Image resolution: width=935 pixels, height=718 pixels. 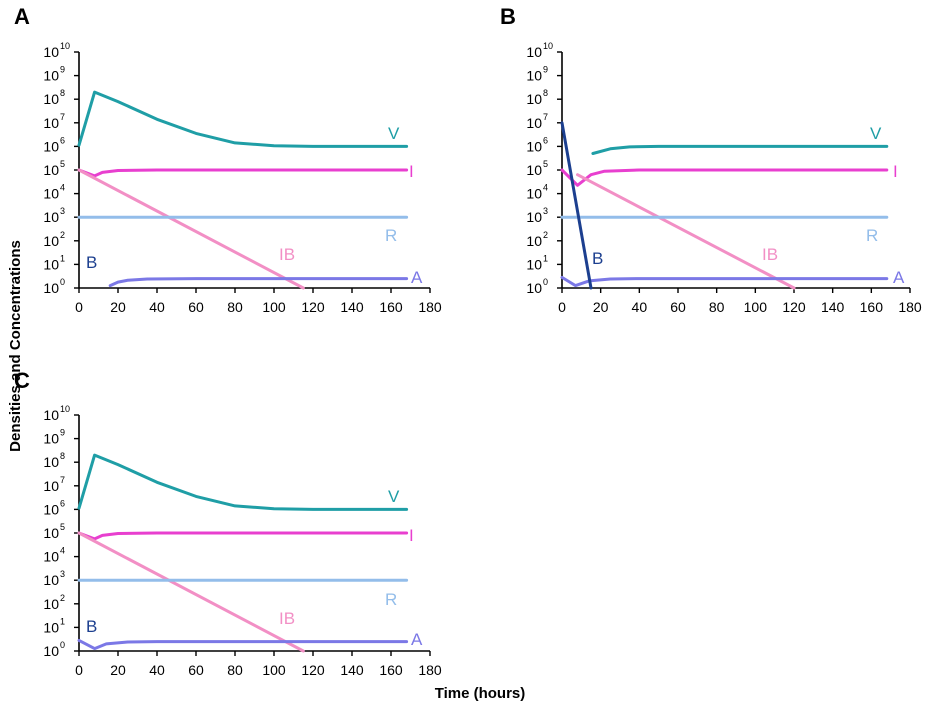 I want to click on x-axis-title: Time (hours), so click(x=480, y=693).